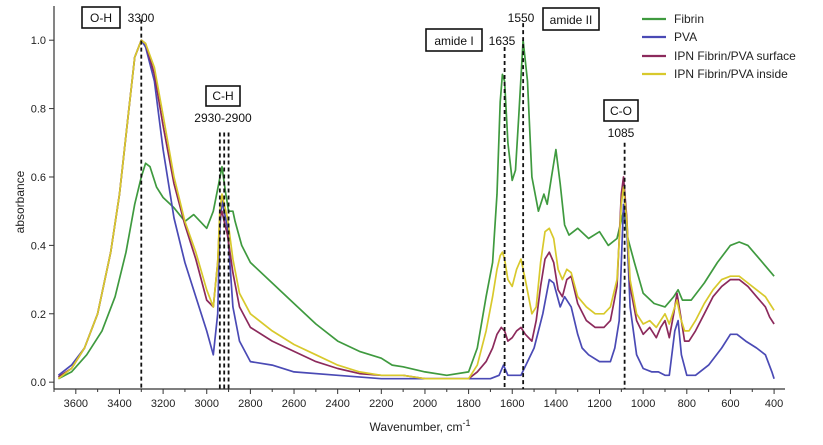  Describe the element at coordinates (76, 404) in the screenshot. I see `x-tick-label: 3600` at that location.